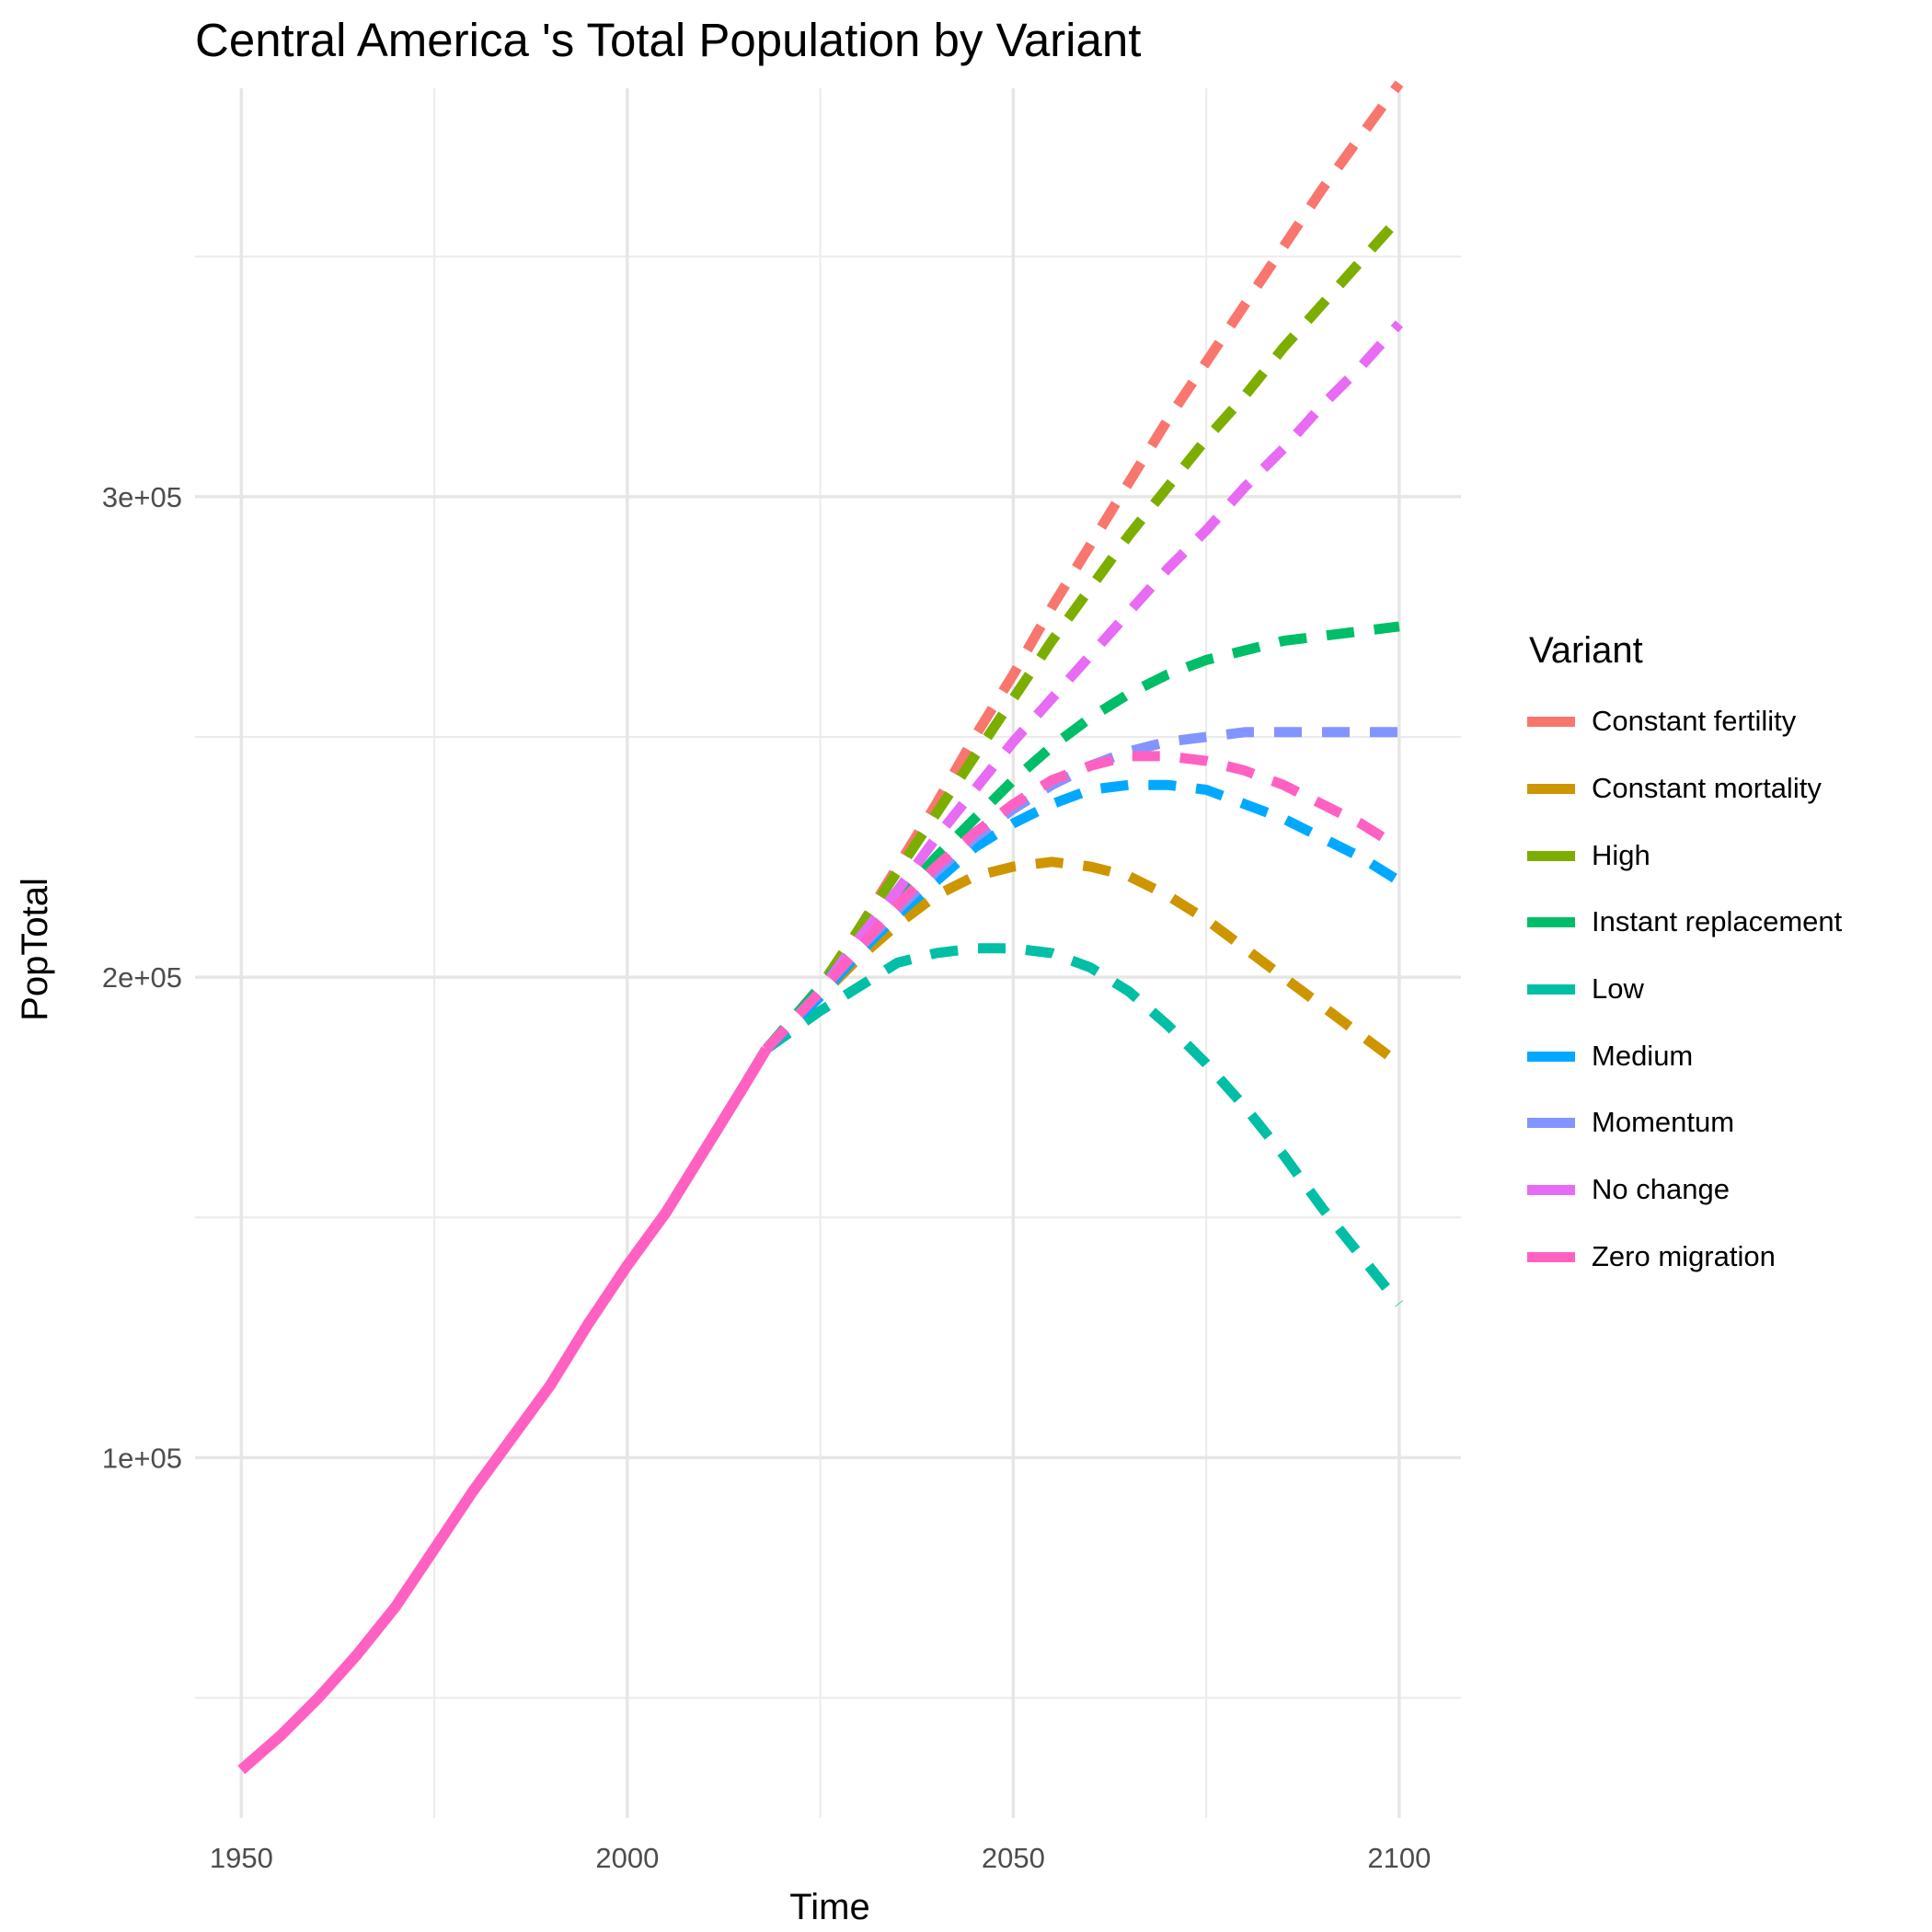 The image size is (1932, 1932). I want to click on series-line-constant-mortality, so click(1083, 962).